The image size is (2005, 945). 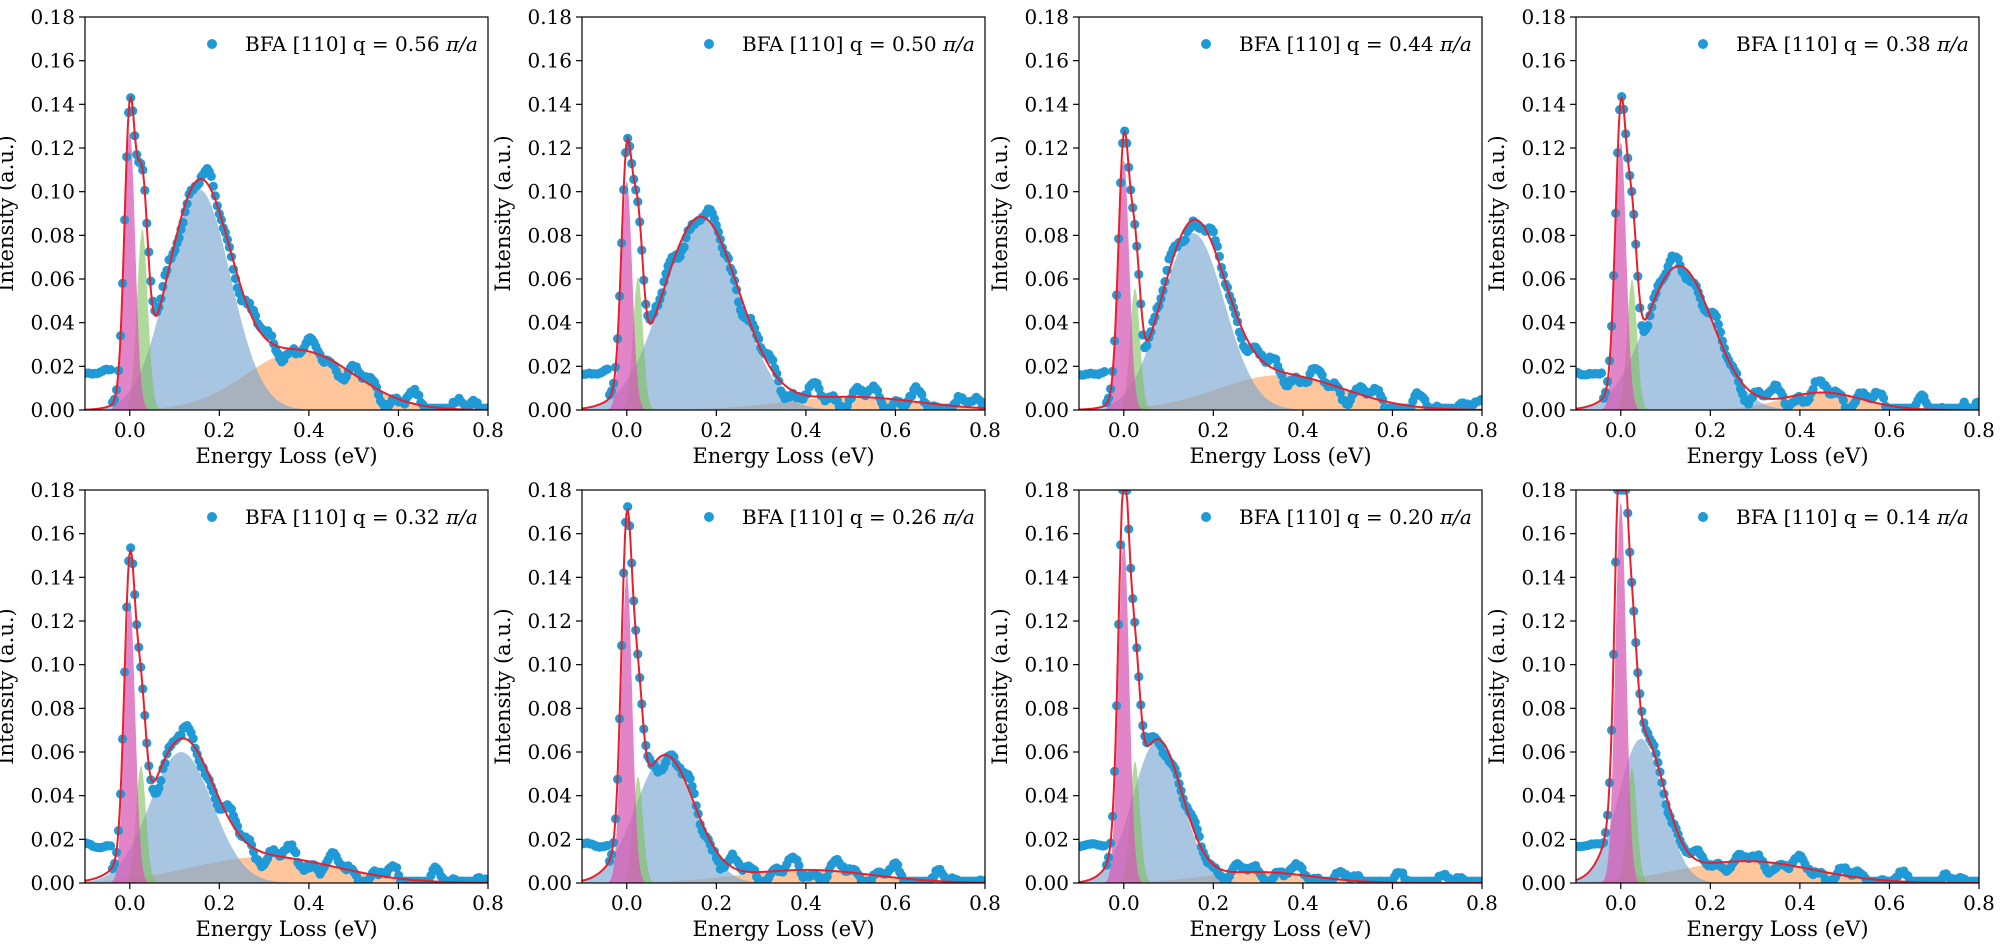 I want to click on legend-label: BFA [110] q = 0.32 π/a, so click(x=361, y=517).